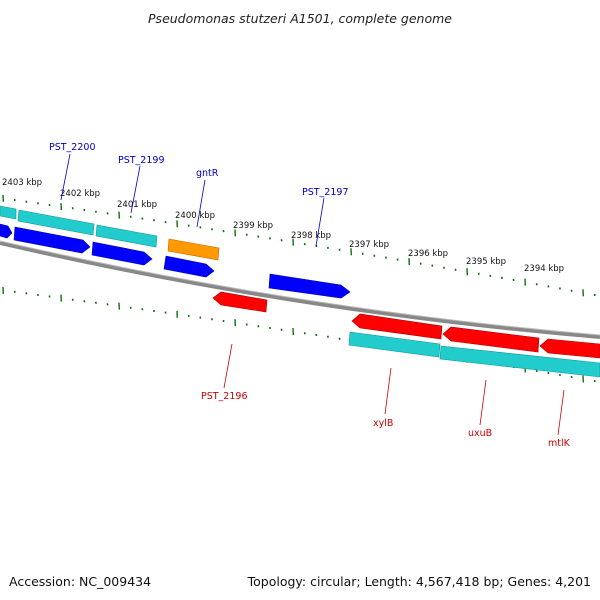  What do you see at coordinates (207, 173) in the screenshot?
I see `gene-label-gntr: gntR` at bounding box center [207, 173].